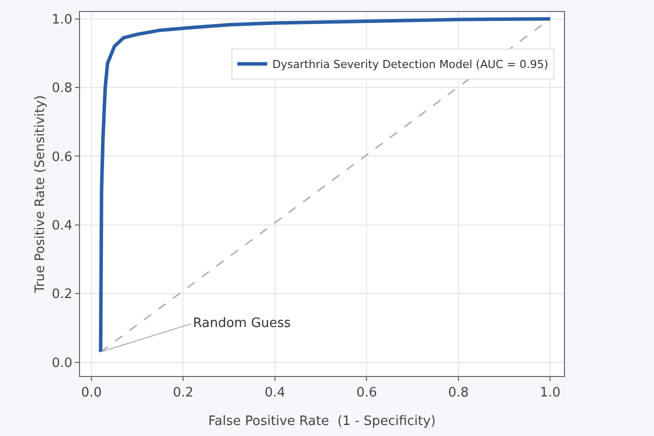 This screenshot has width=654, height=436. Describe the element at coordinates (91, 393) in the screenshot. I see `x-tick-label: 0.0` at that location.